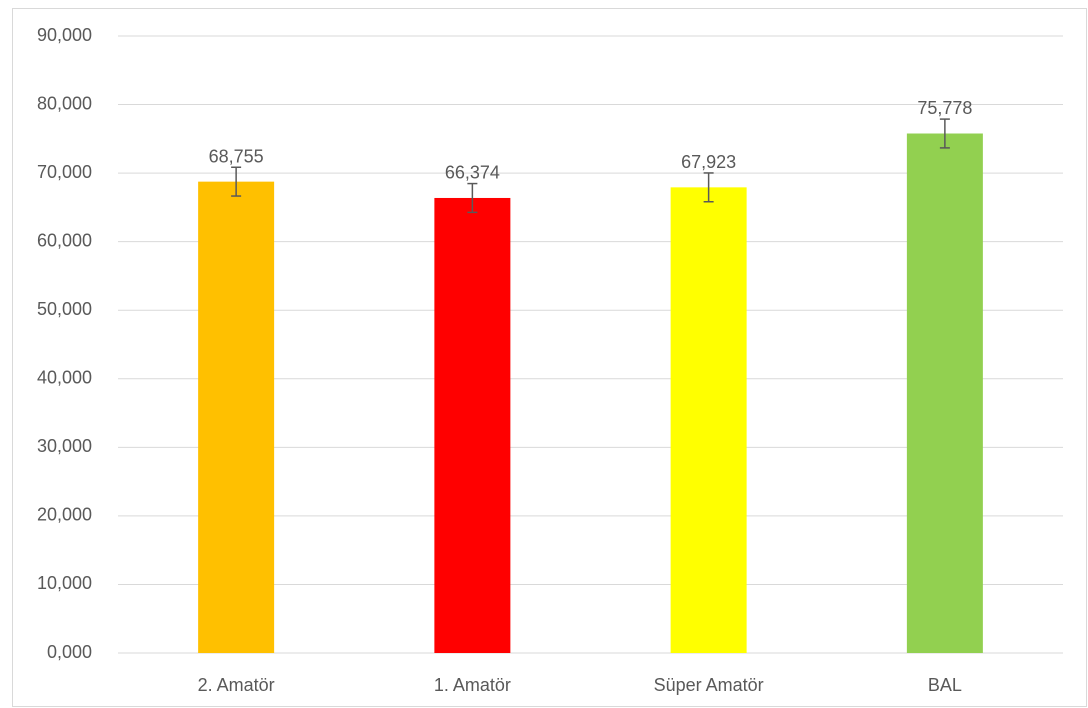 This screenshot has height=708, width=1088. What do you see at coordinates (64, 309) in the screenshot?
I see `y-tick-label: 50,000` at bounding box center [64, 309].